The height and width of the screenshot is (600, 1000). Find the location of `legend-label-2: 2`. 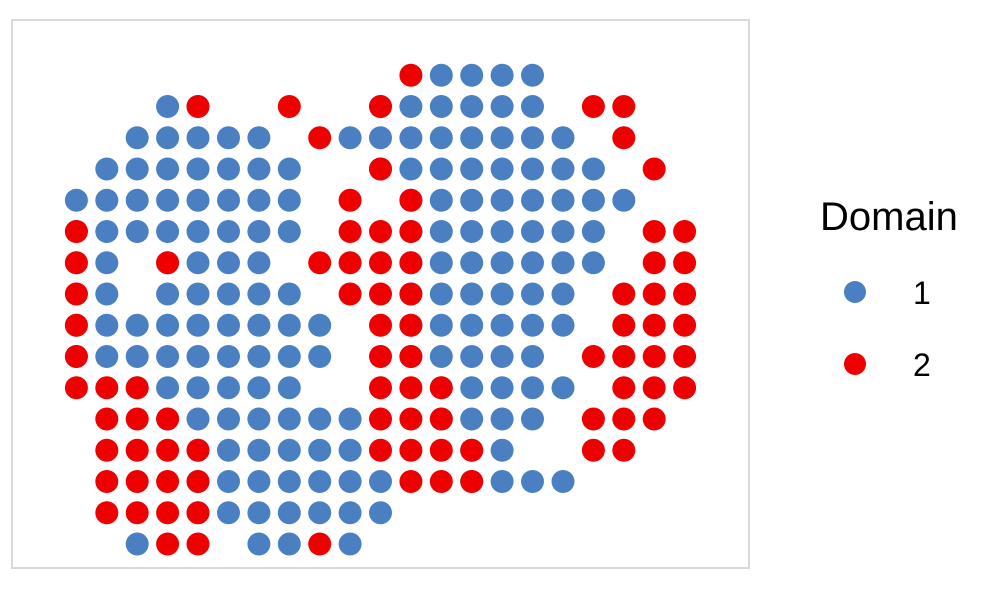

legend-label-2: 2 is located at coordinates (922, 365).